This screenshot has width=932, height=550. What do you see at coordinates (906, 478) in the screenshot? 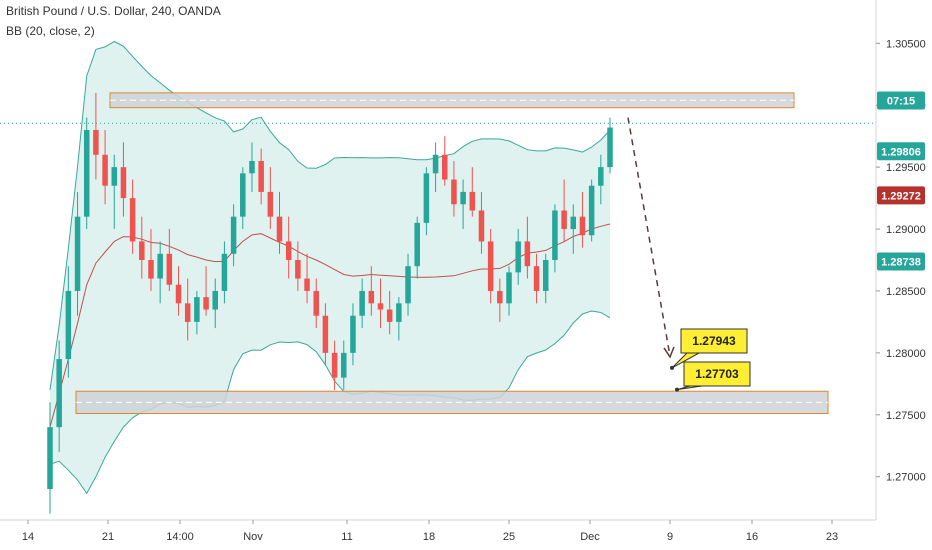
I see `y-tick-label: 1.27000` at bounding box center [906, 478].